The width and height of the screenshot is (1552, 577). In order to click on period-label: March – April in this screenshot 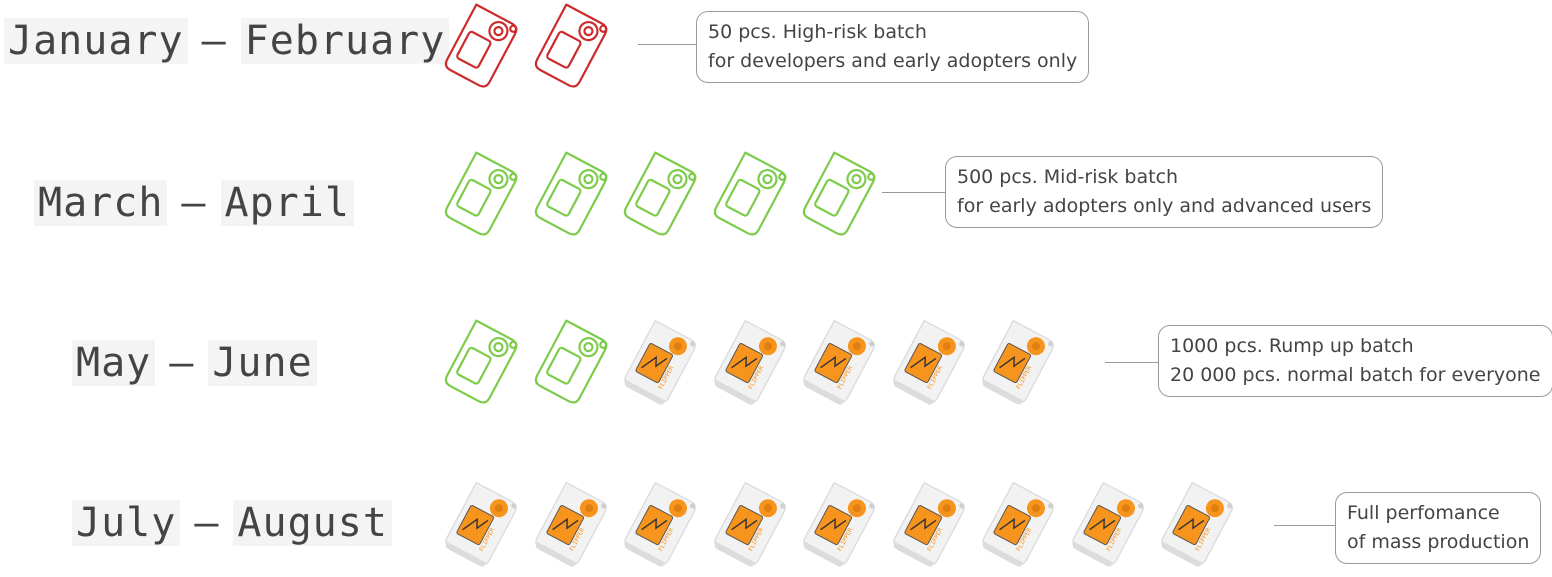, I will do `click(194, 203)`.